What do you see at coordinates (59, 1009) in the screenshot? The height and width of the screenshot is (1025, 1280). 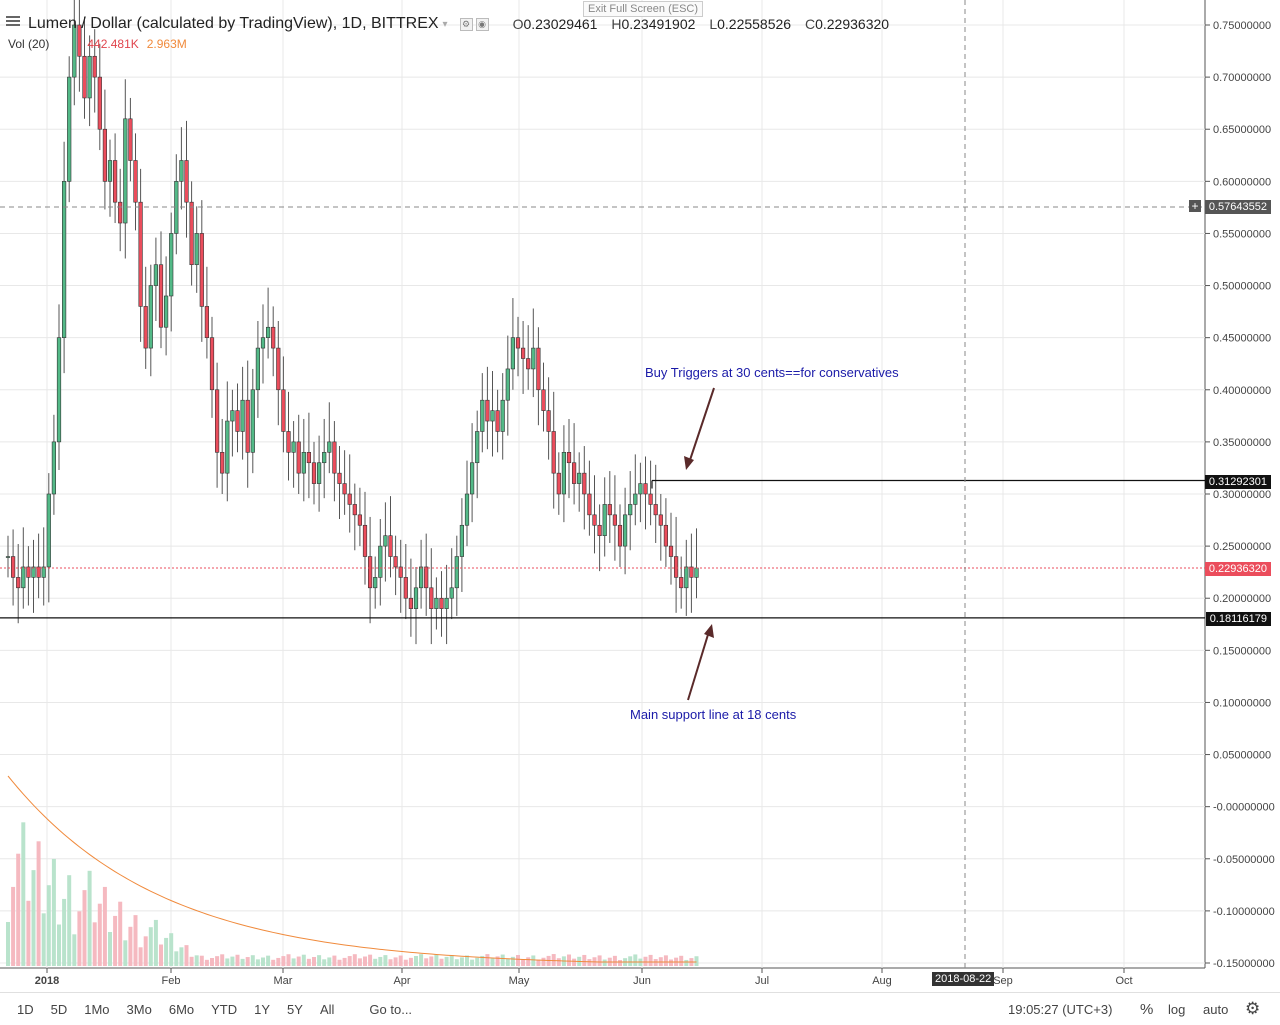 I see `range-5d-button: 5D` at bounding box center [59, 1009].